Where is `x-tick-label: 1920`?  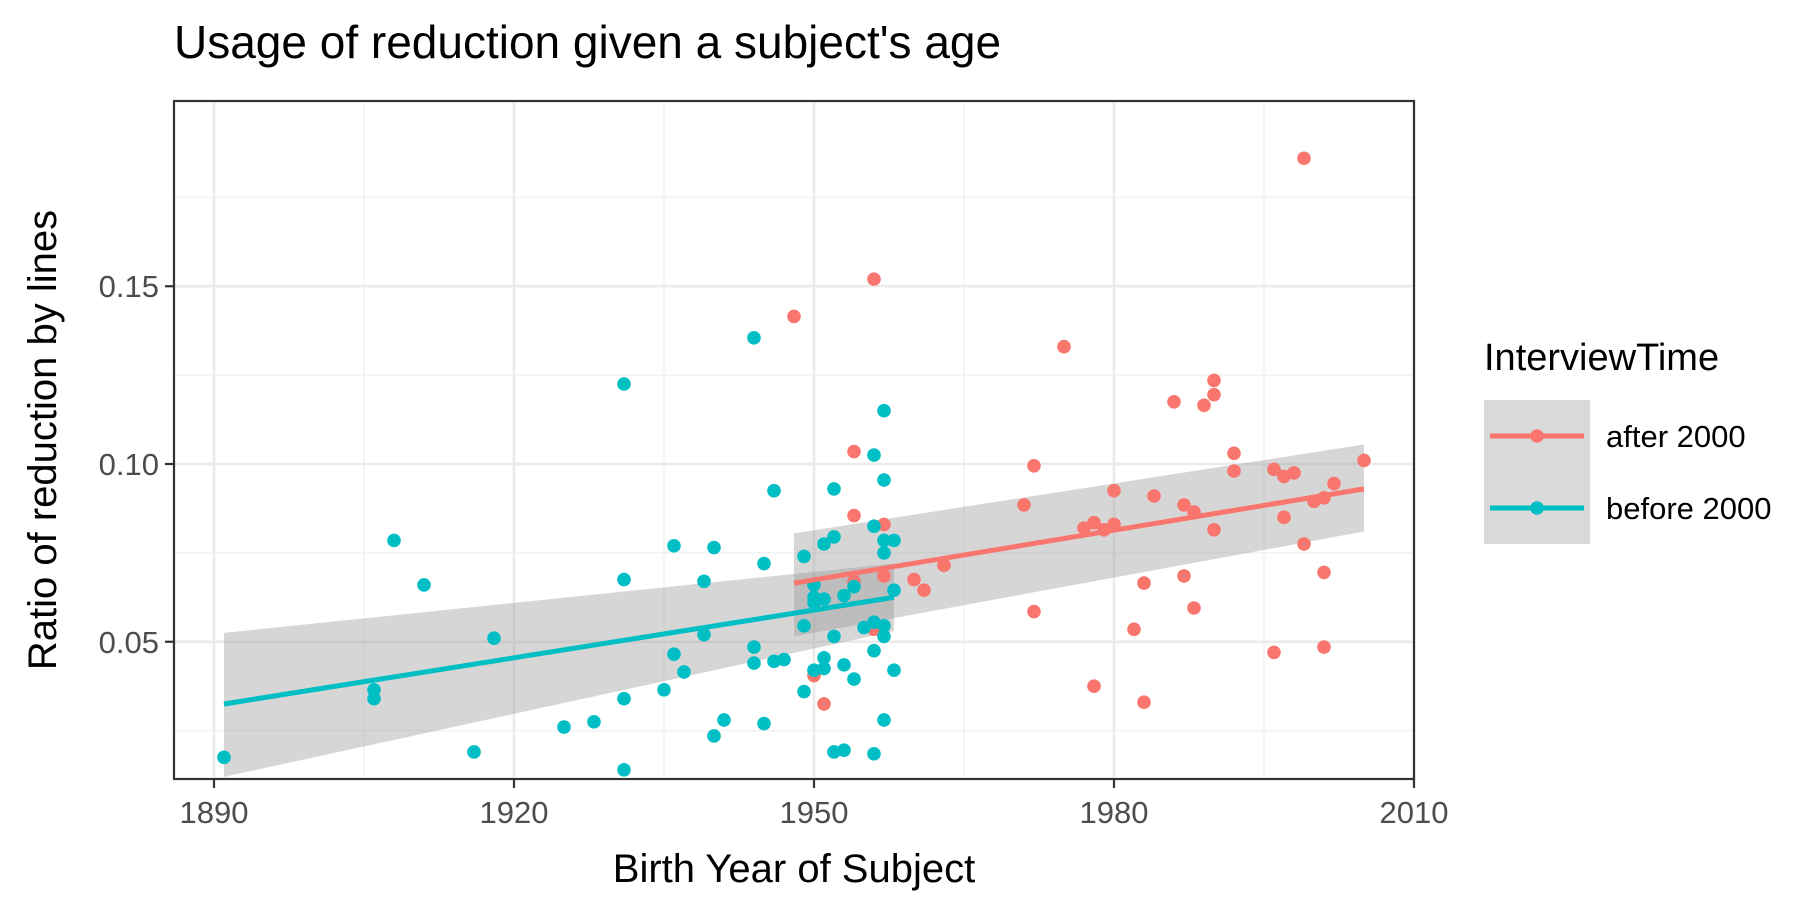 x-tick-label: 1920 is located at coordinates (514, 812).